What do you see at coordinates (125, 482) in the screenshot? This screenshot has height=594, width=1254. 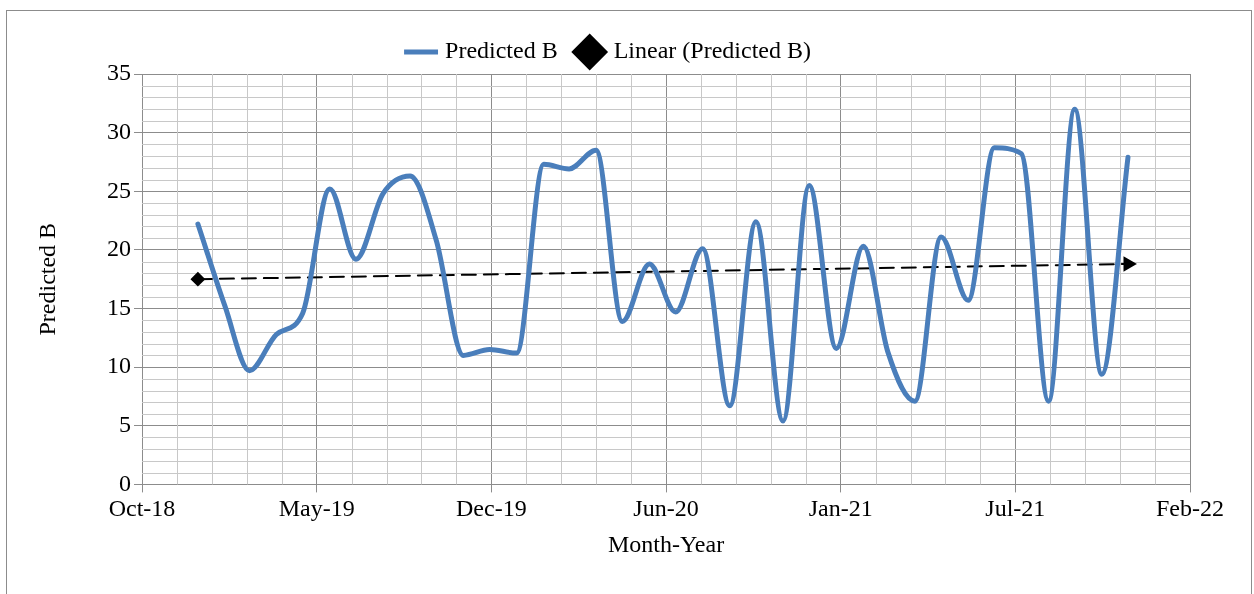 I see `y-tick-label: 0` at bounding box center [125, 482].